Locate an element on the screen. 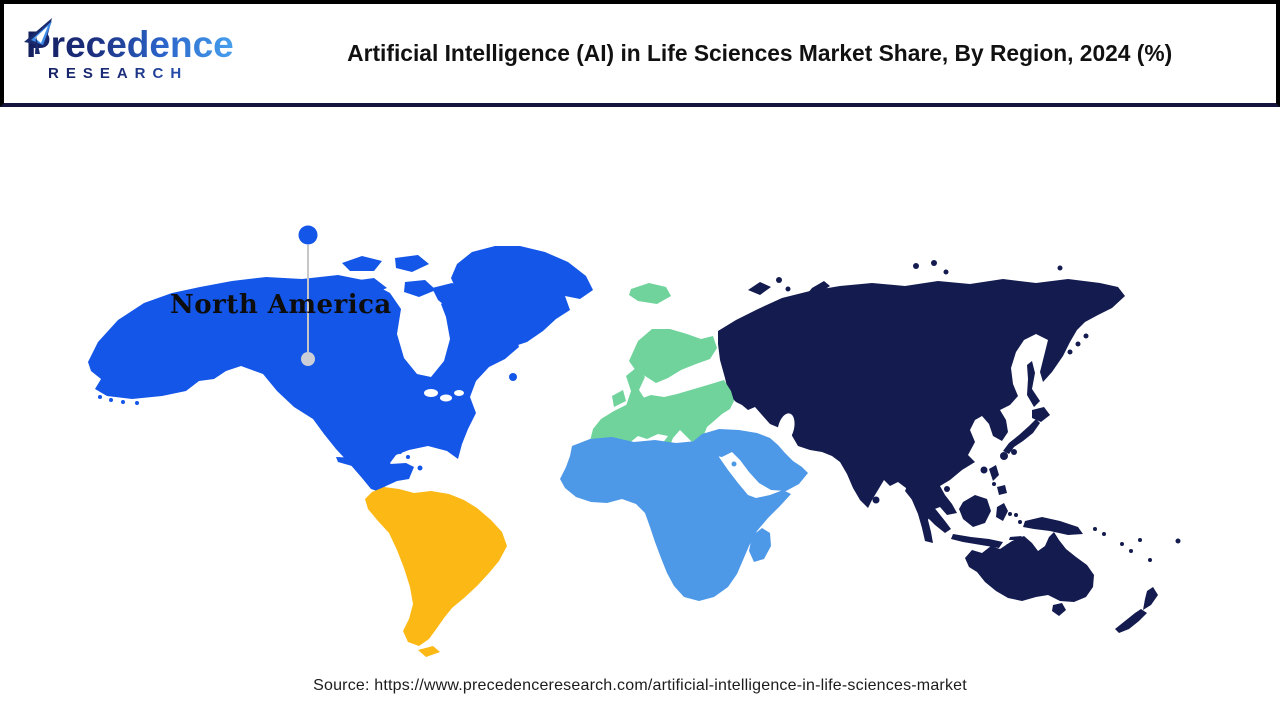 The image size is (1280, 720). map-region-europe is located at coordinates (662, 376).